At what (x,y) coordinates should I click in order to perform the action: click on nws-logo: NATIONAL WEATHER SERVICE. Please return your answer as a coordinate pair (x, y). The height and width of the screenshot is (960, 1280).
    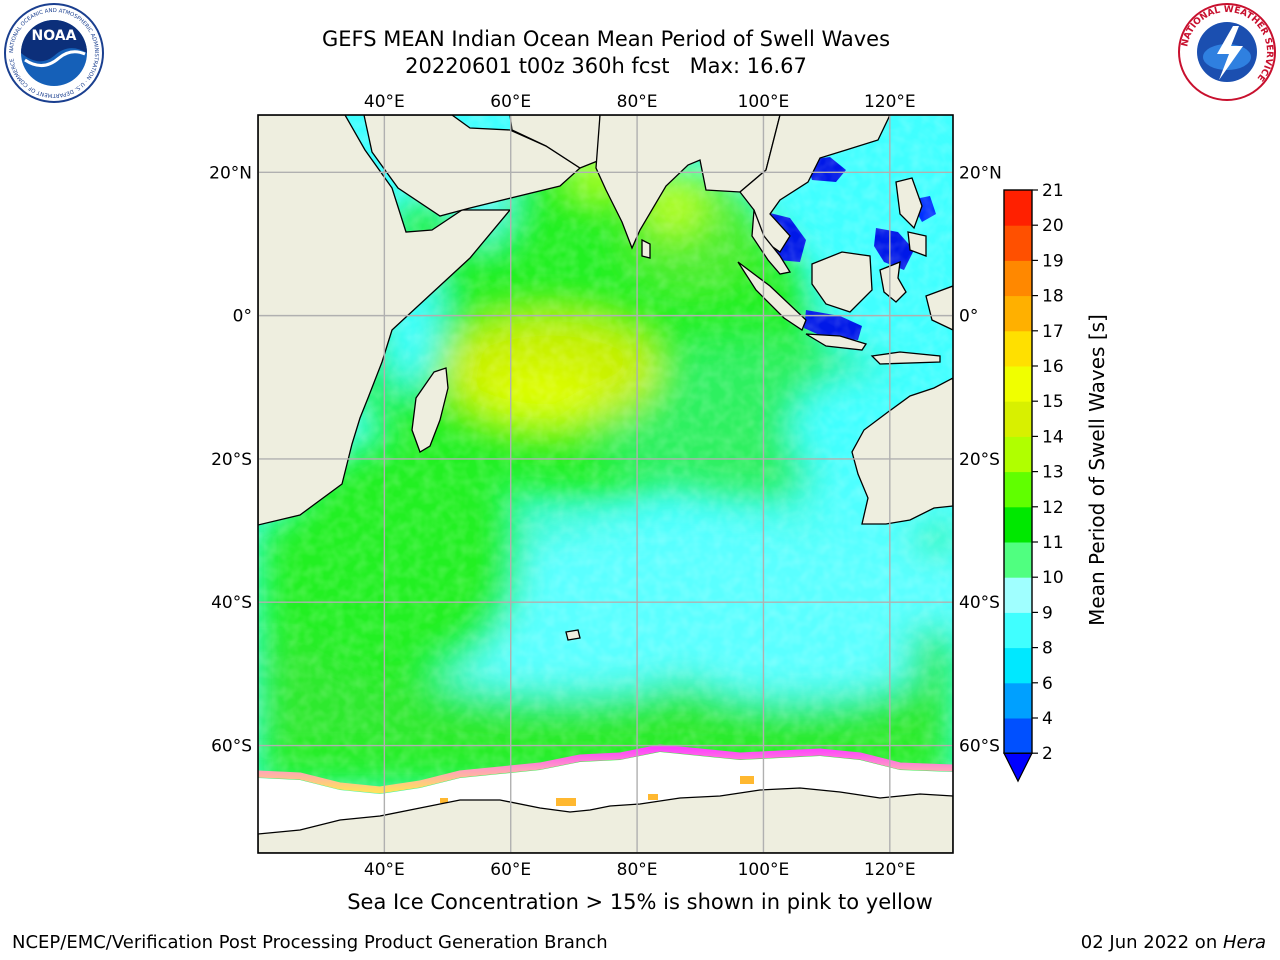
    Looking at the image, I should click on (1227, 52).